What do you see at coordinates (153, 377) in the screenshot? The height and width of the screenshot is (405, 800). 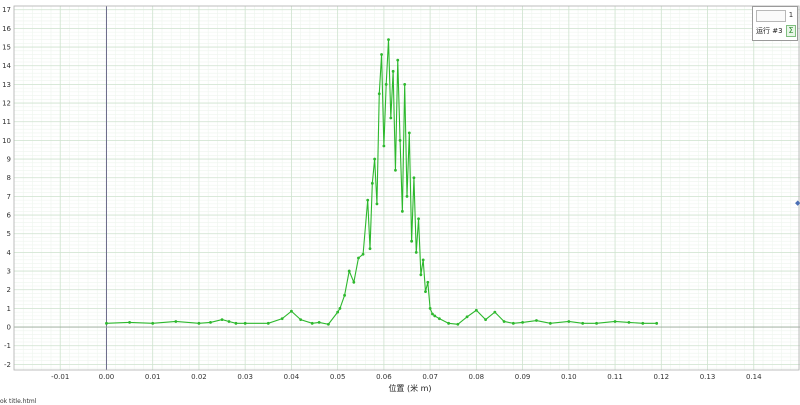 I see `x-tick-label: 0.01` at bounding box center [153, 377].